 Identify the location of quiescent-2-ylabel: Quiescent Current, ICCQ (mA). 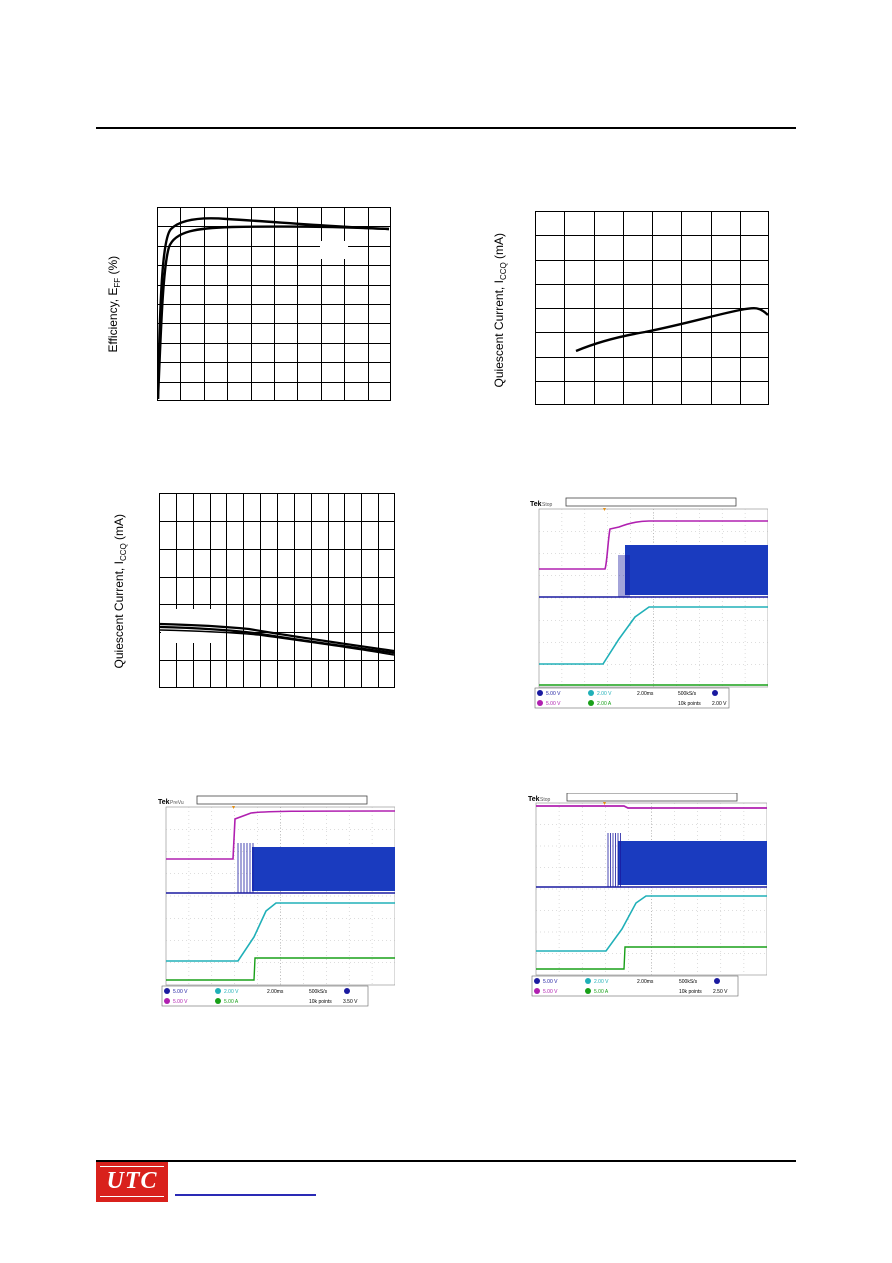
(120, 591).